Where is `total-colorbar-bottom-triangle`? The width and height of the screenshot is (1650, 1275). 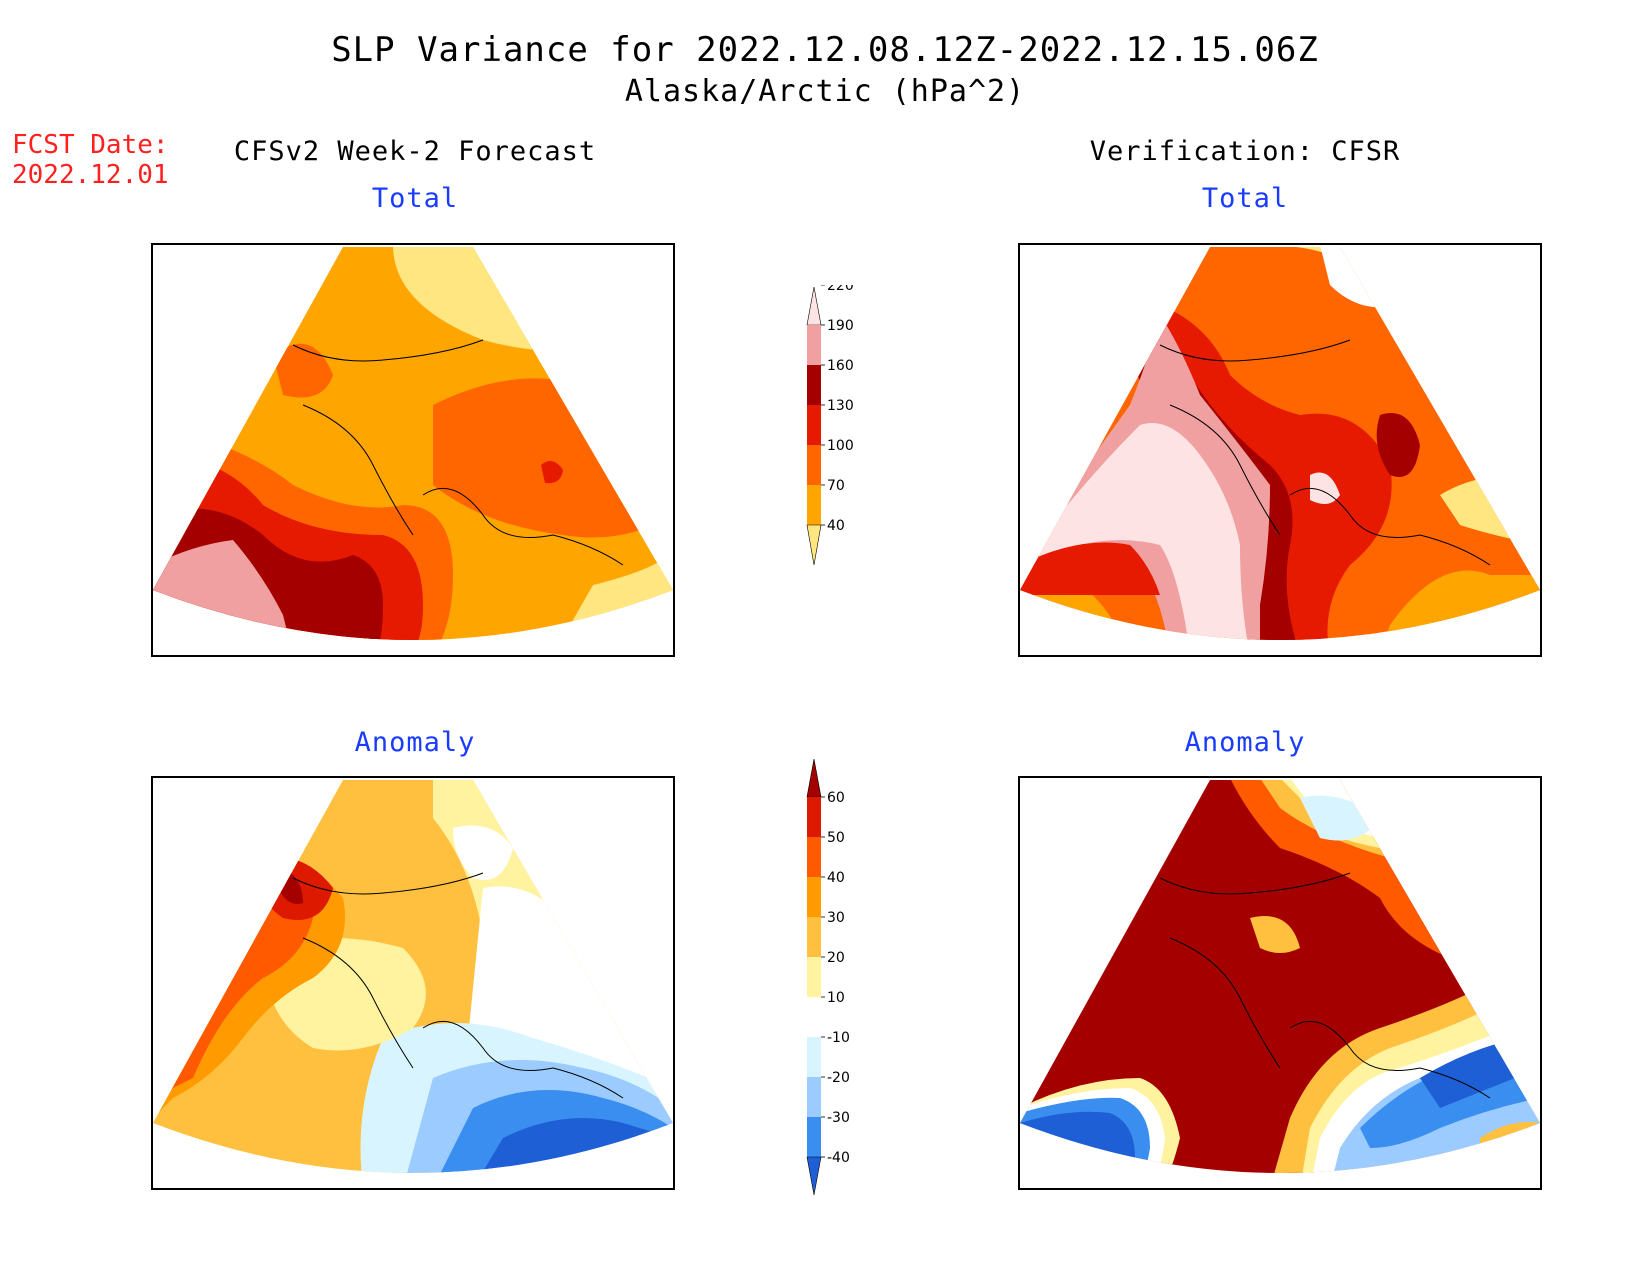
total-colorbar-bottom-triangle is located at coordinates (814, 545).